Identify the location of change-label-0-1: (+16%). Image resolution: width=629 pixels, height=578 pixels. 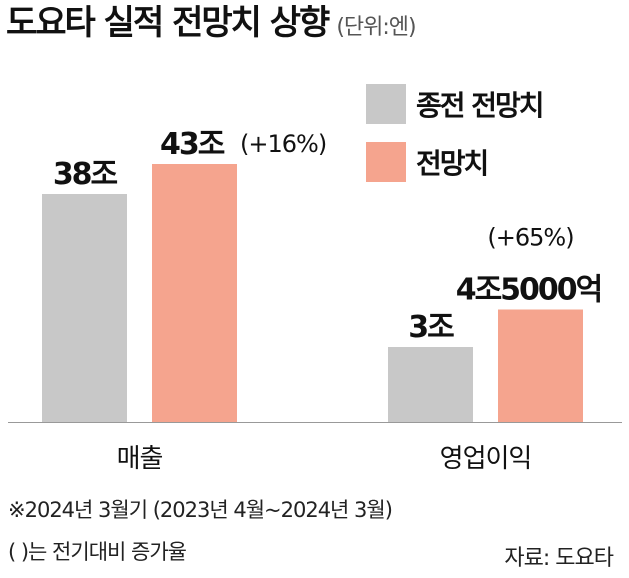
(283, 144).